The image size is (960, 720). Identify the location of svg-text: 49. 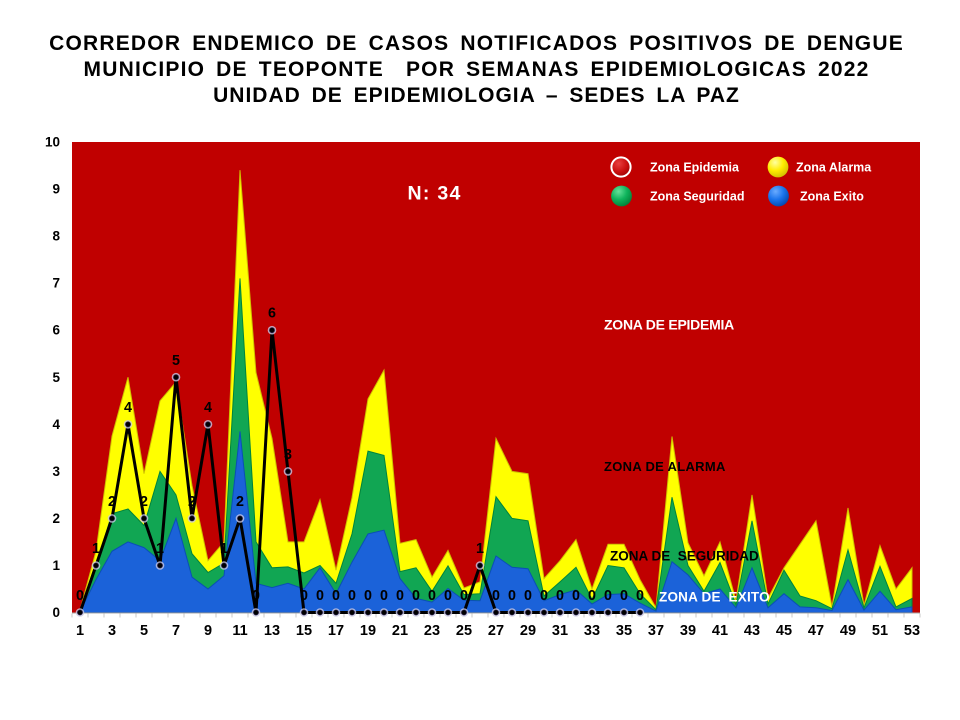
(848, 631).